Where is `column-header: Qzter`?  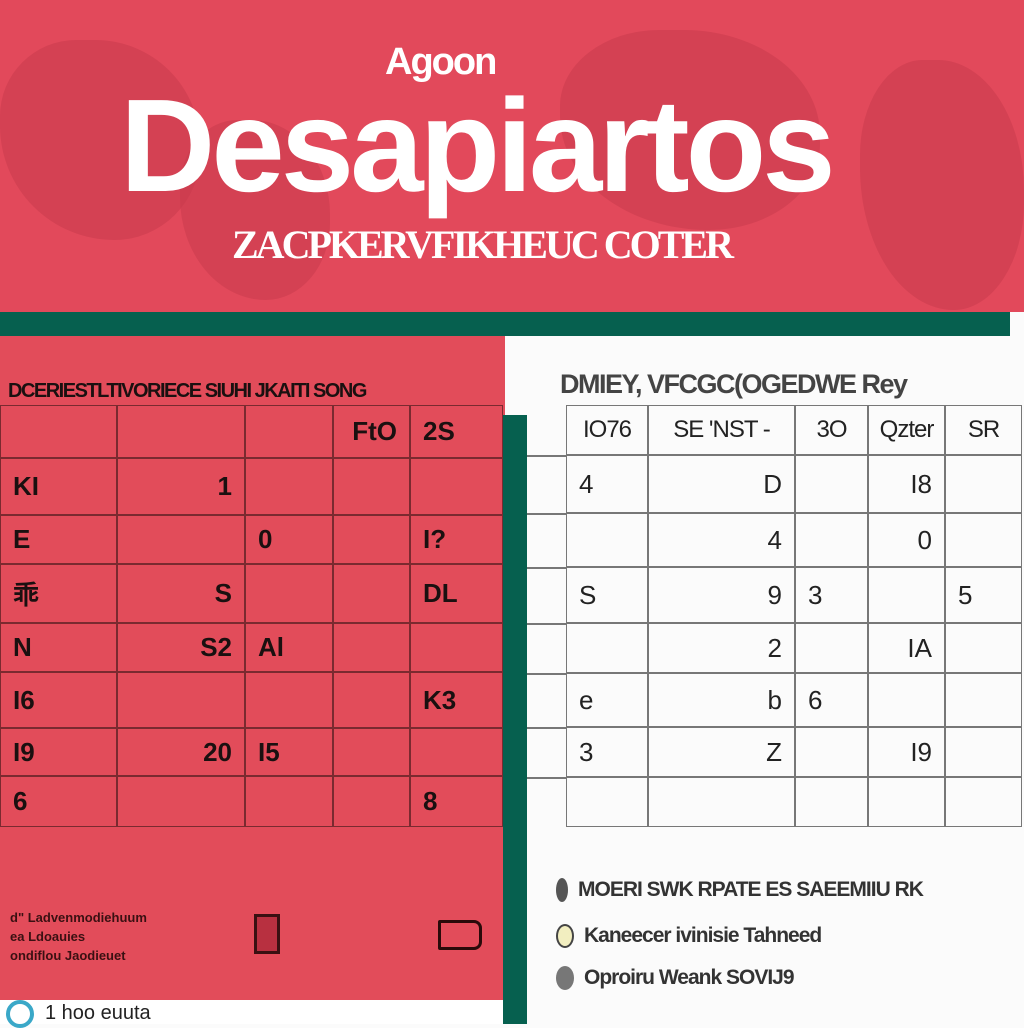 column-header: Qzter is located at coordinates (906, 430).